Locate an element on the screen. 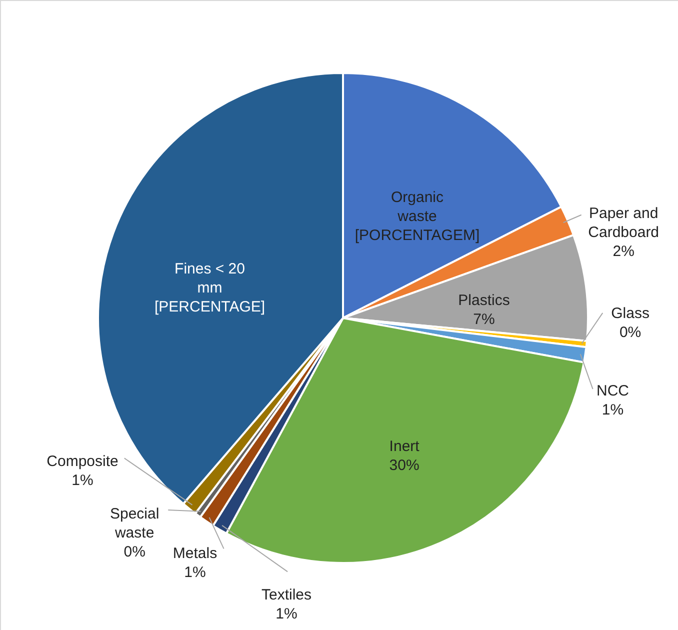 The width and height of the screenshot is (678, 630). data-label: [PERCENTAGE] is located at coordinates (210, 307).